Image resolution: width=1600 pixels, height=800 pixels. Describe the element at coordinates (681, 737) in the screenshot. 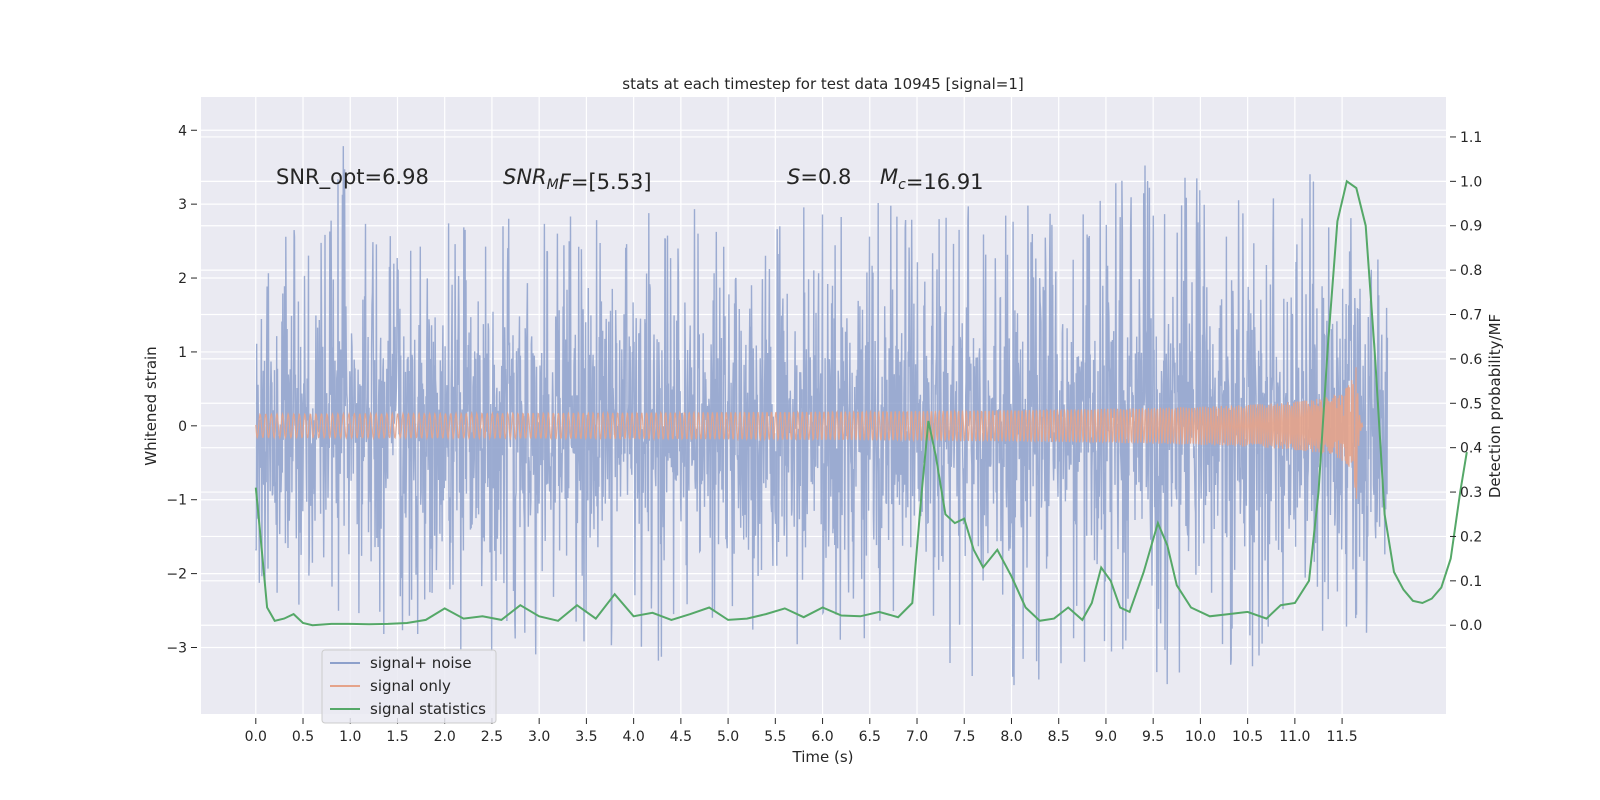

I see `x-tick-label: 4.5` at that location.